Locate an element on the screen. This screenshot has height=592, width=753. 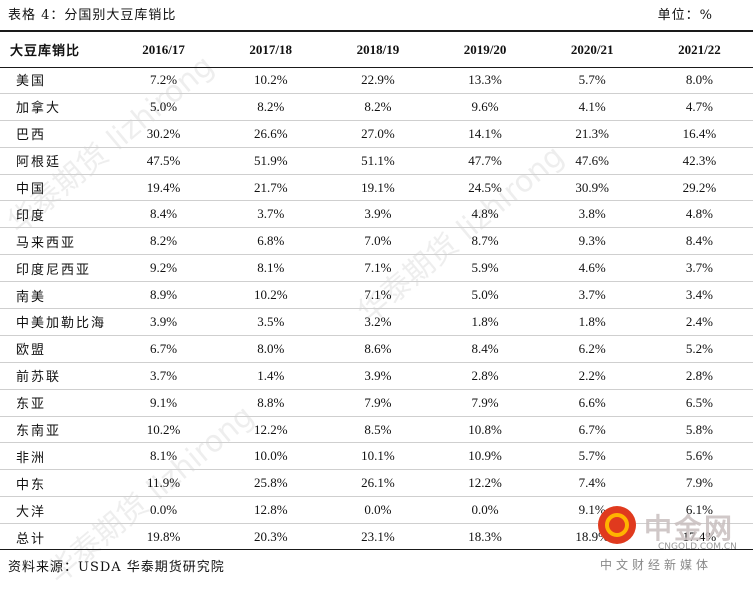
table-cell: 47.7% is located at coordinates (485, 161).